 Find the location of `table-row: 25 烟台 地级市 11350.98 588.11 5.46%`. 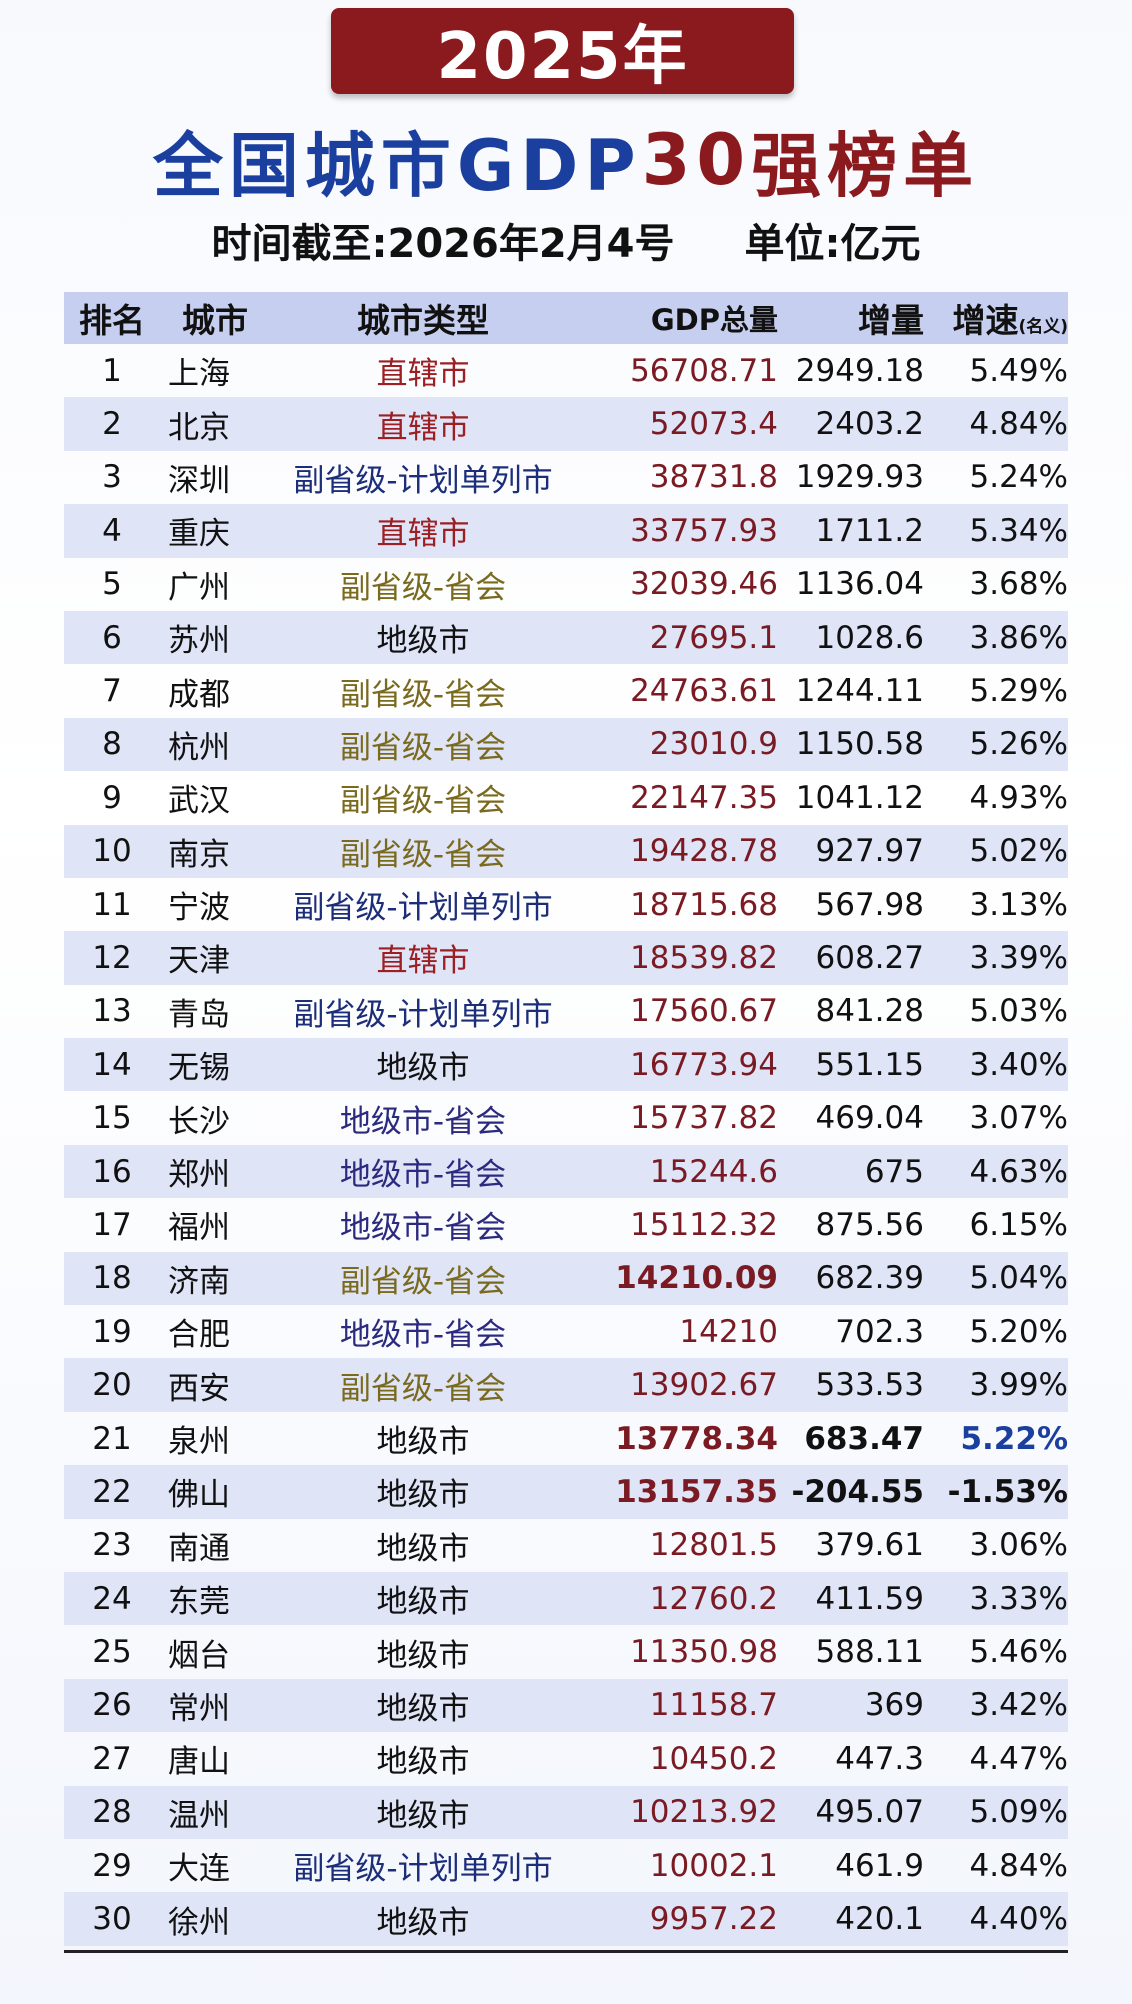

table-row: 25 烟台 地级市 11350.98 588.11 5.46% is located at coordinates (566, 1651).